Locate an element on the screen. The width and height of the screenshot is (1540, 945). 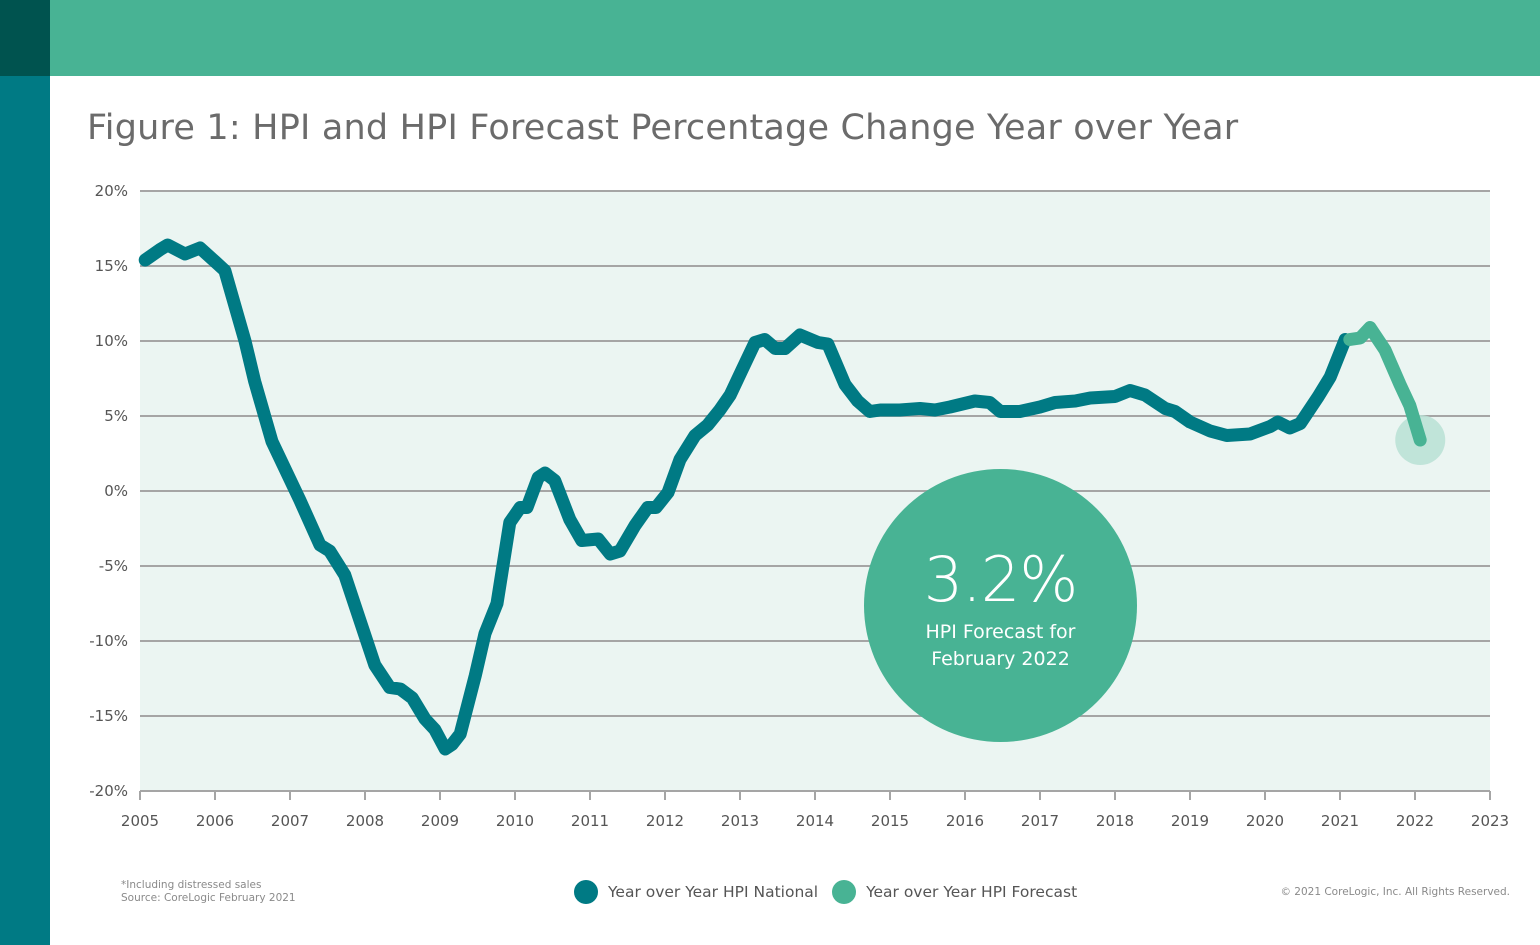
x-tick-label: 2009 is located at coordinates (440, 821).